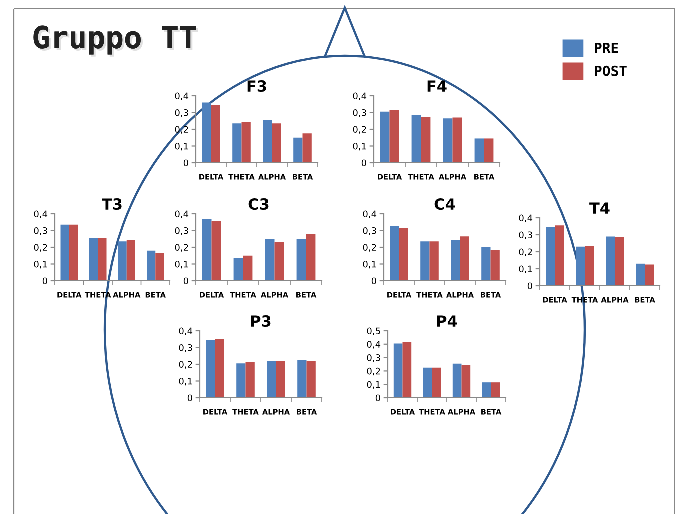 The width and height of the screenshot is (675, 514). What do you see at coordinates (116, 41) in the screenshot?
I see `text: Gruppo TT` at bounding box center [116, 41].